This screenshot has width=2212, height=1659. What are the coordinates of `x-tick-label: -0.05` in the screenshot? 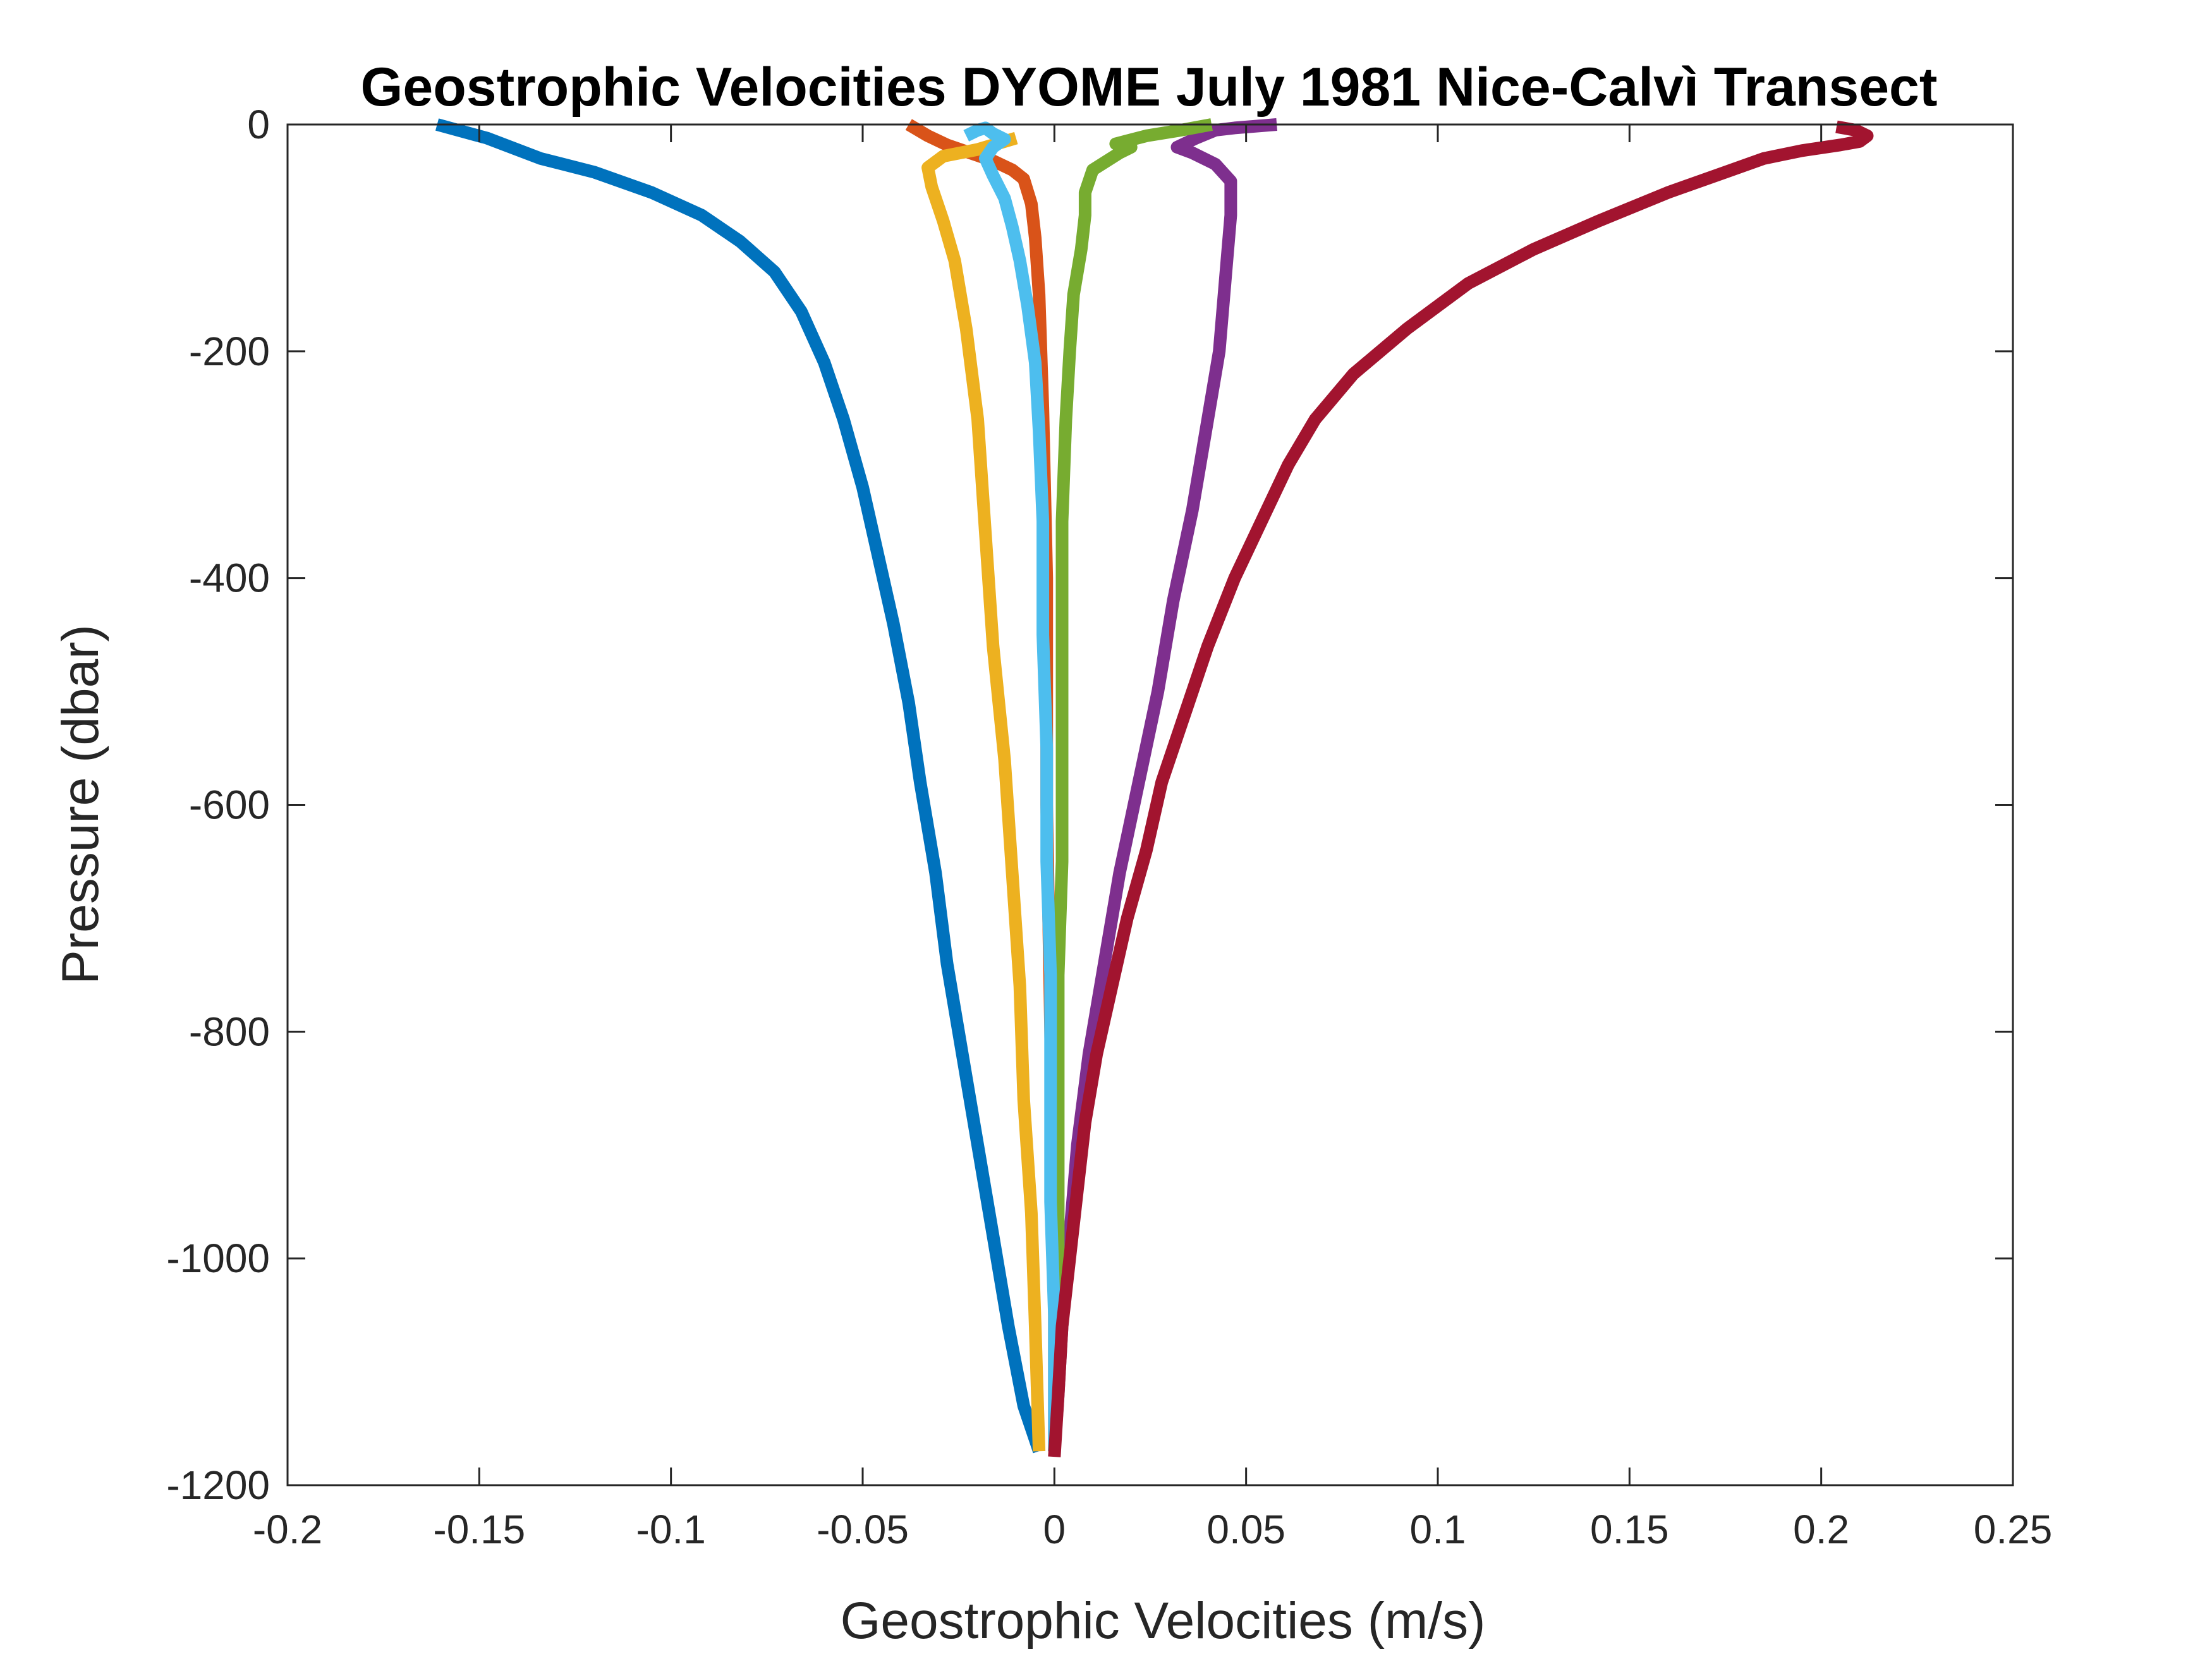 It's located at (863, 1529).